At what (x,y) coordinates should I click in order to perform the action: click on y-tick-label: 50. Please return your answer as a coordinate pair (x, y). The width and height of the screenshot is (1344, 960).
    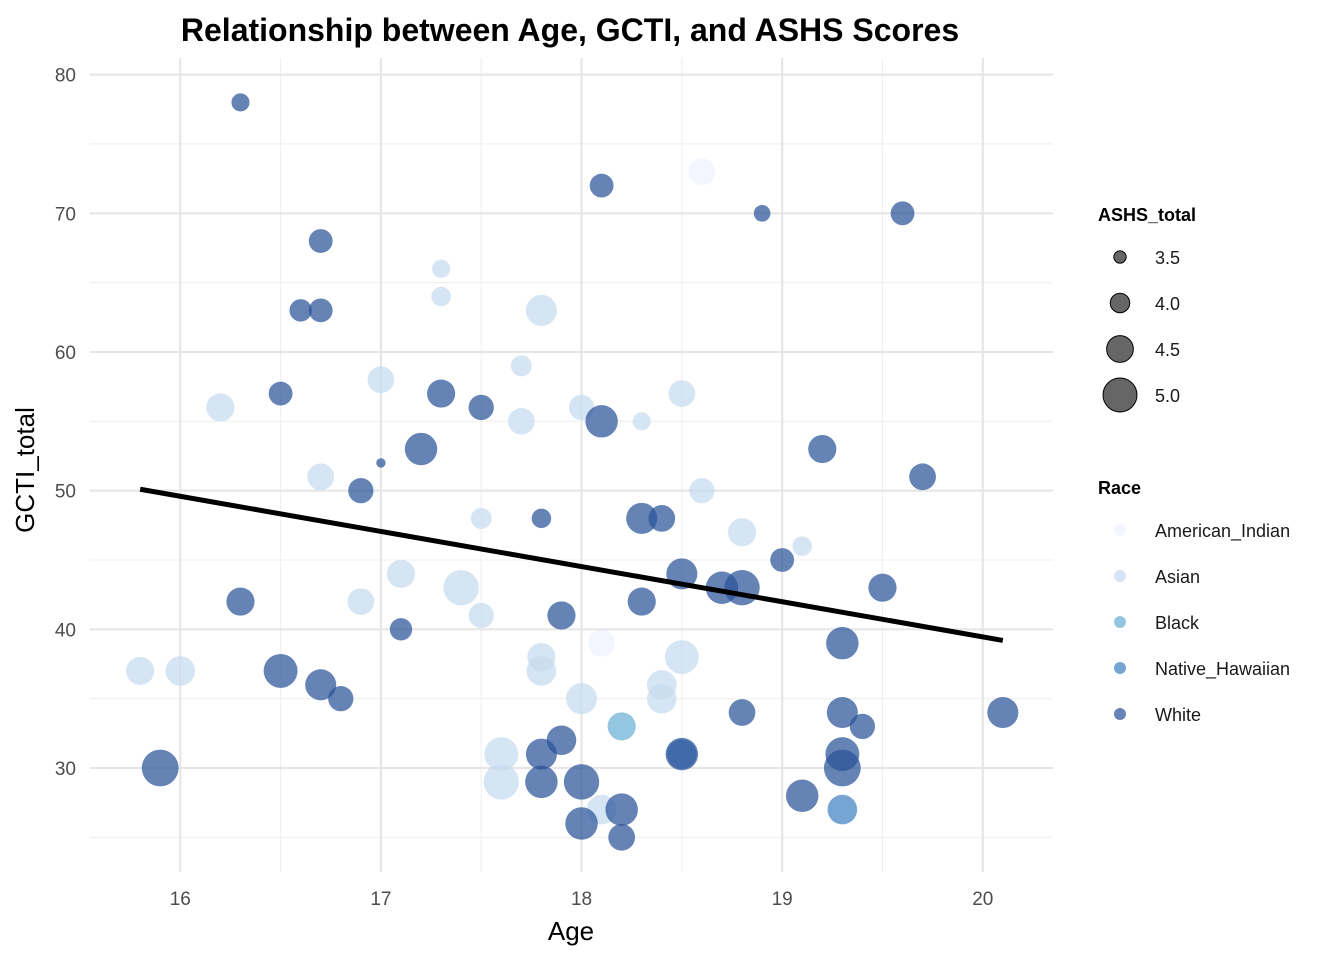
    Looking at the image, I should click on (65, 492).